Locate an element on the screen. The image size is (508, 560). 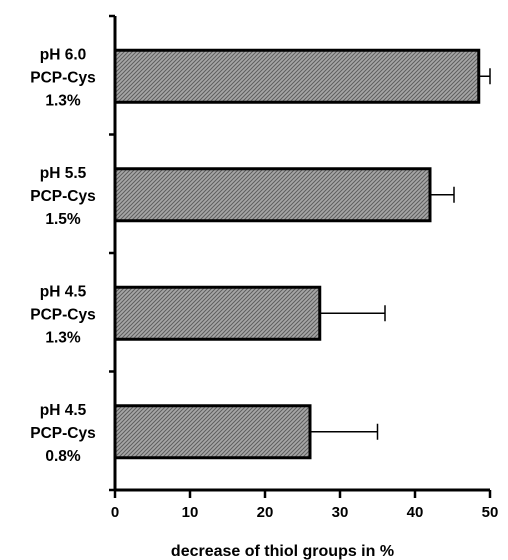
x-tick-label: 10 is located at coordinates (190, 512).